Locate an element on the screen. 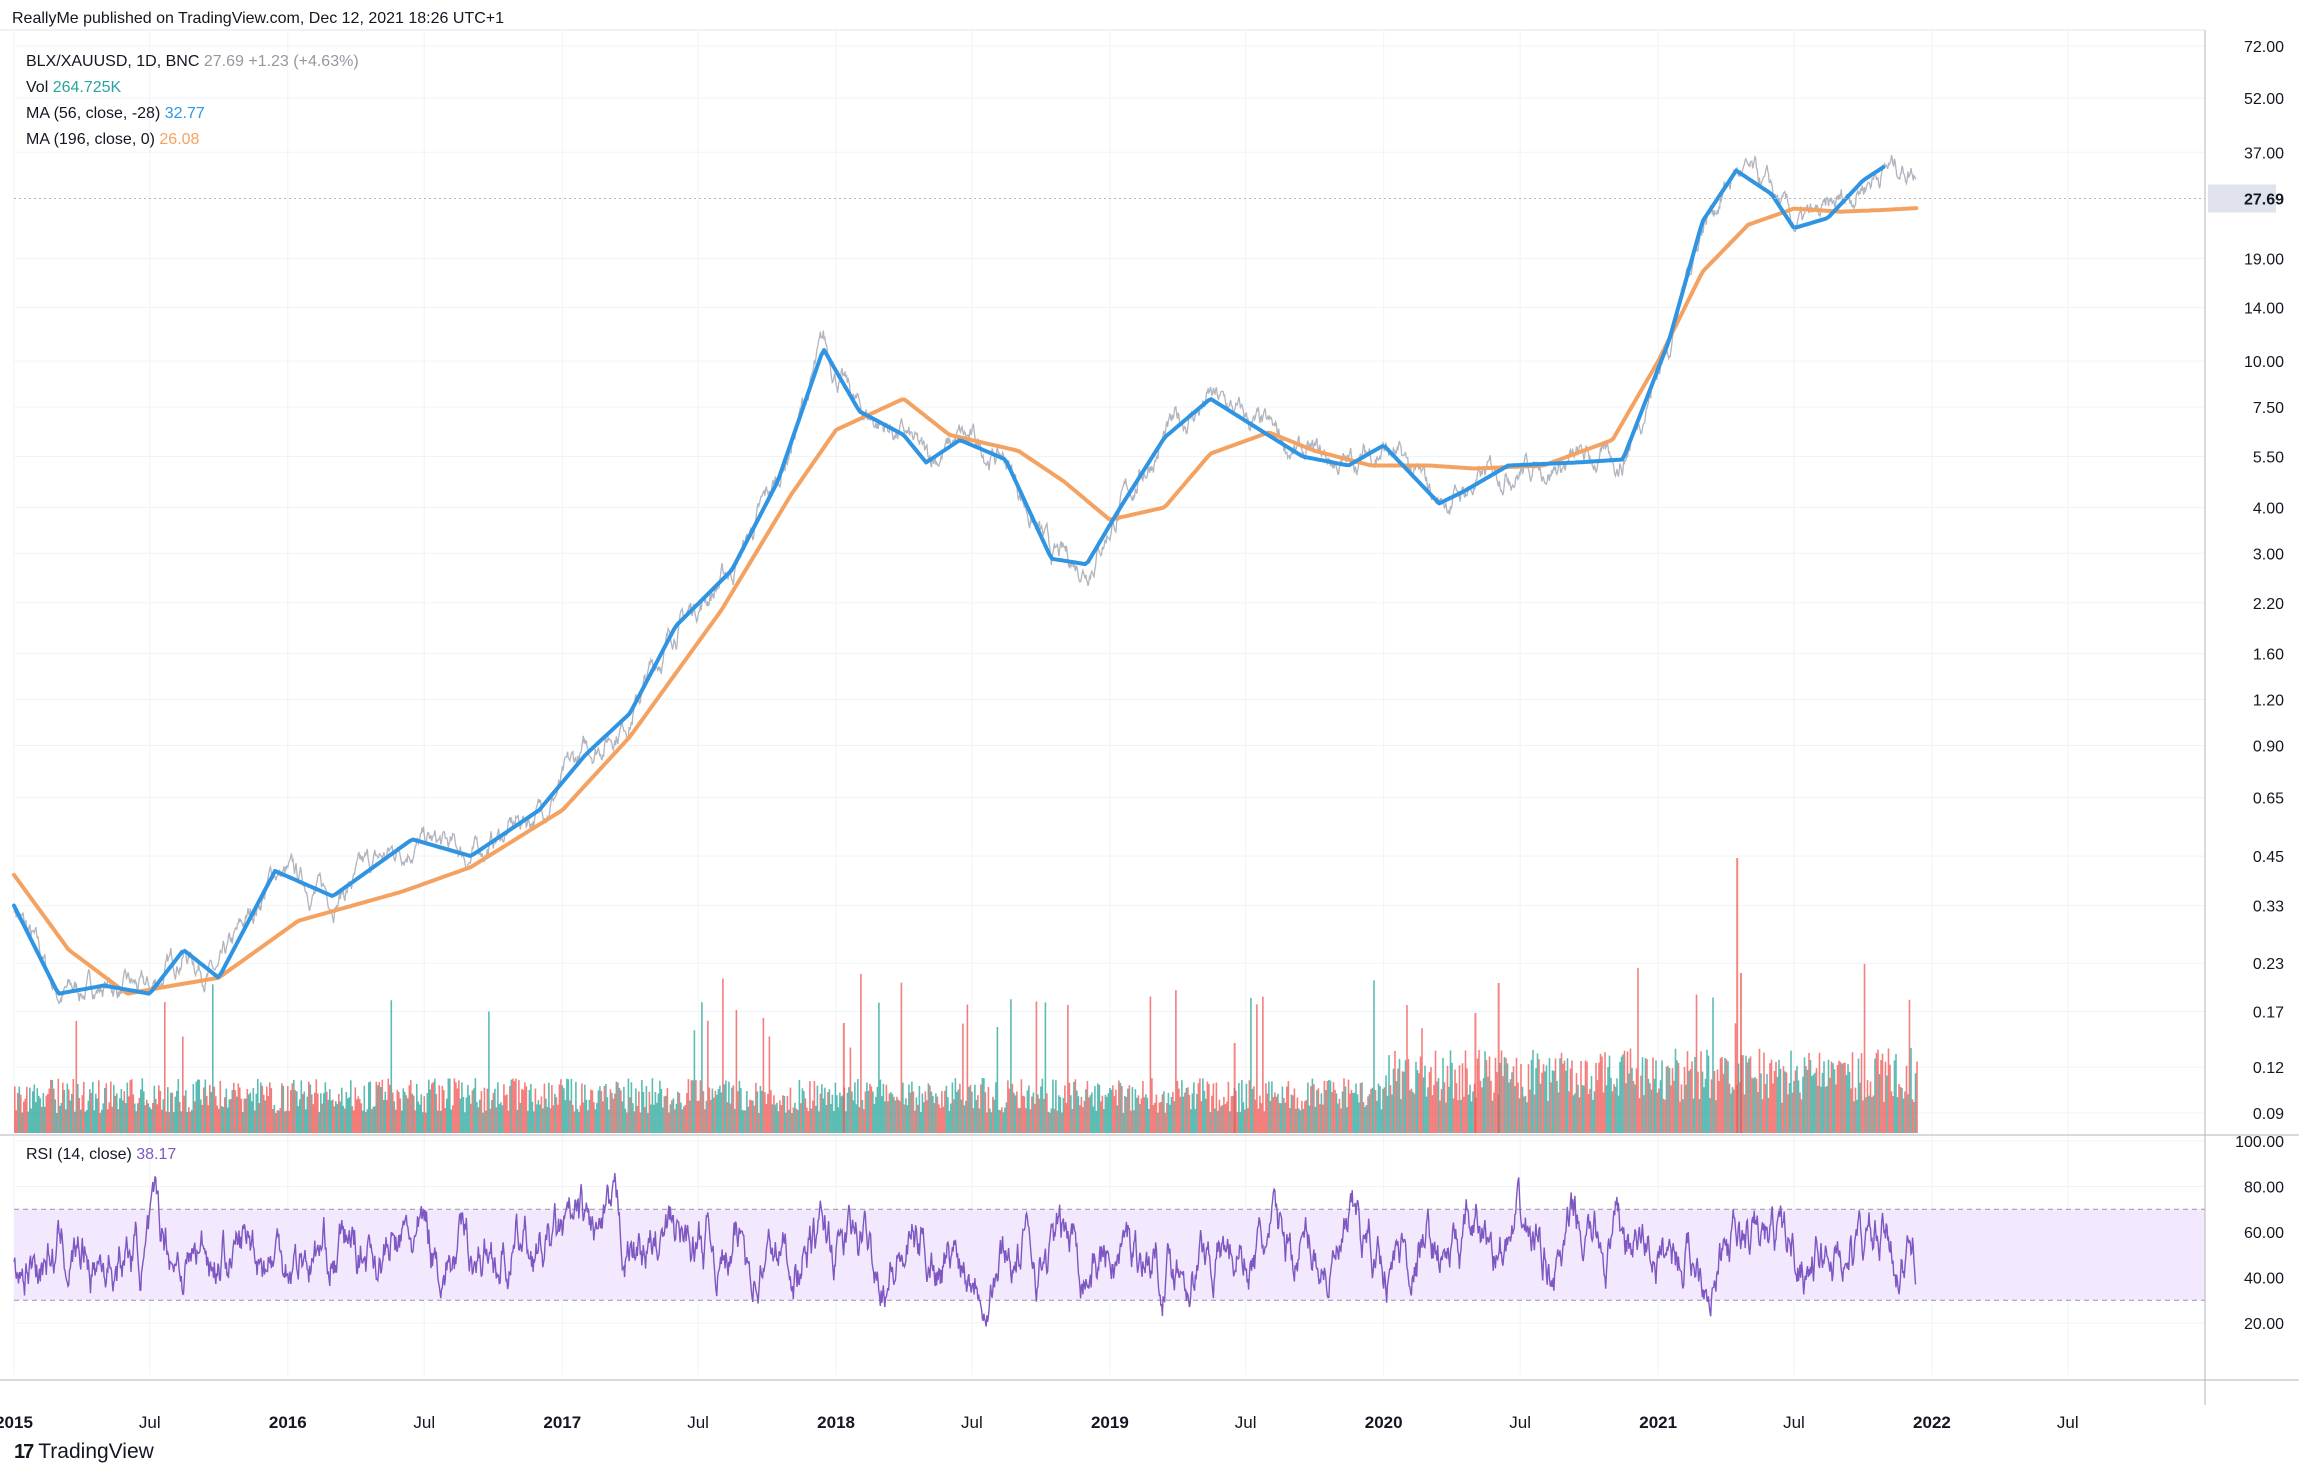  vol-label: Vol is located at coordinates (37, 87).